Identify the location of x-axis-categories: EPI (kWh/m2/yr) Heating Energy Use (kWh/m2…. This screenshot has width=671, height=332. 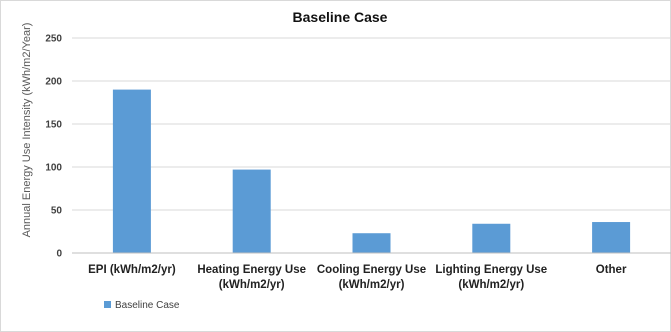
(357, 277).